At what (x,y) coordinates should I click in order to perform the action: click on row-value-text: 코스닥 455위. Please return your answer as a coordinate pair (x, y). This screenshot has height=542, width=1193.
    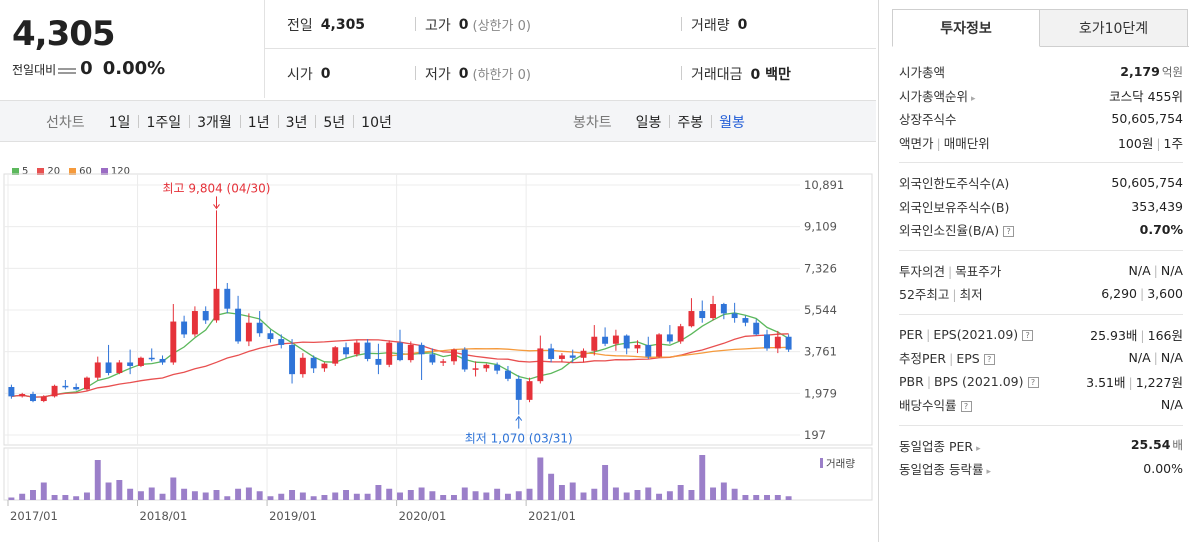
    Looking at the image, I should click on (1146, 96).